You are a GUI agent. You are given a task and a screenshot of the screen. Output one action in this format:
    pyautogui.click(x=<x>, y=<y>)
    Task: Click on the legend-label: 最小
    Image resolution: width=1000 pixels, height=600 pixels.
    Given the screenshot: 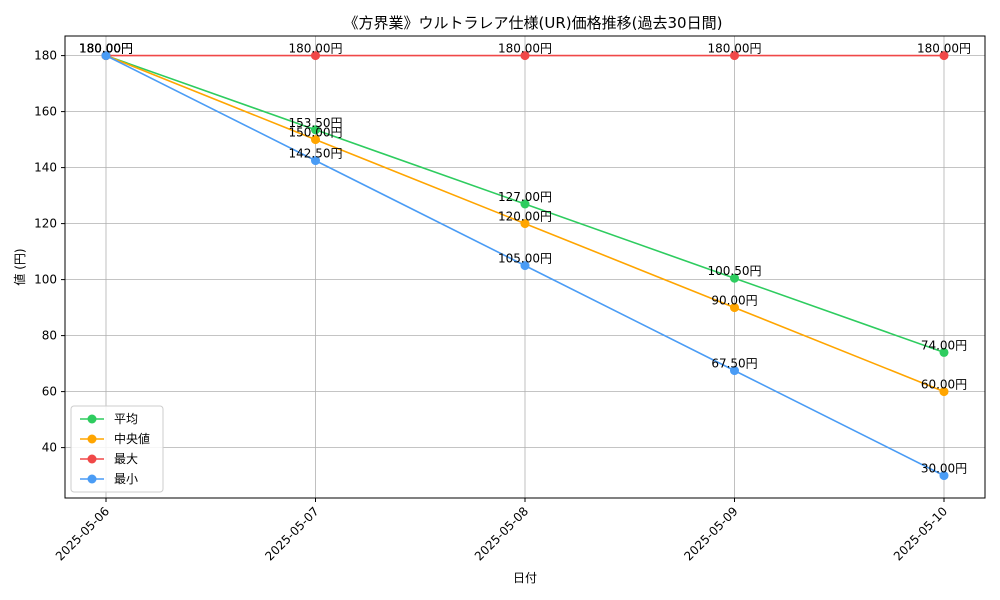 What is the action you would take?
    pyautogui.click(x=126, y=479)
    